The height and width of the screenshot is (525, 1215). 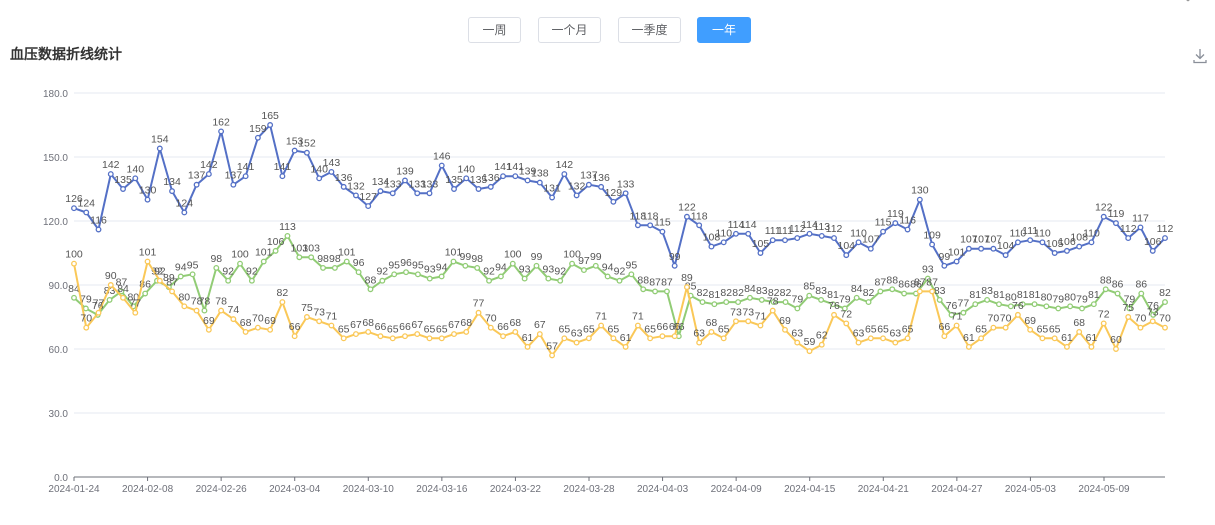 I want to click on series-blue-data-label: 110, so click(x=858, y=233).